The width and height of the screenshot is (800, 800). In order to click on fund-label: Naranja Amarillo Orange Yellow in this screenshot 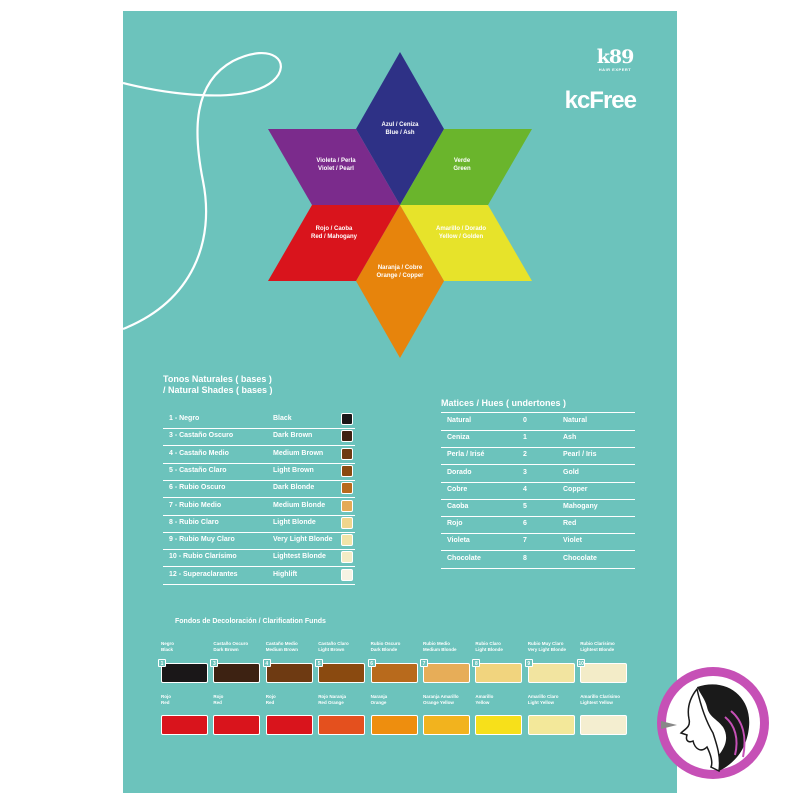, I will do `click(441, 699)`.